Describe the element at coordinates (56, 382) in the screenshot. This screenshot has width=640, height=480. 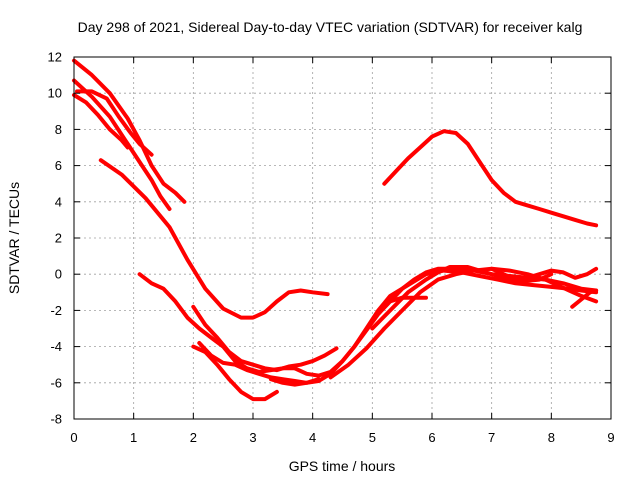
I see `y-tick-label: -6` at that location.